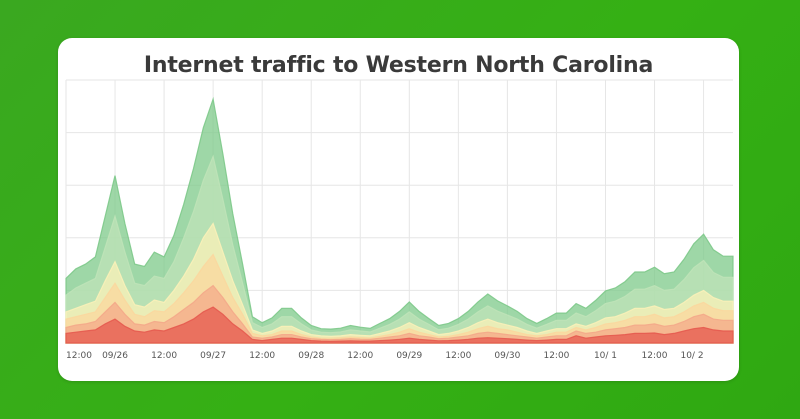 The height and width of the screenshot is (419, 800). Describe the element at coordinates (507, 356) in the screenshot. I see `x-tick-label: 09/30` at that location.